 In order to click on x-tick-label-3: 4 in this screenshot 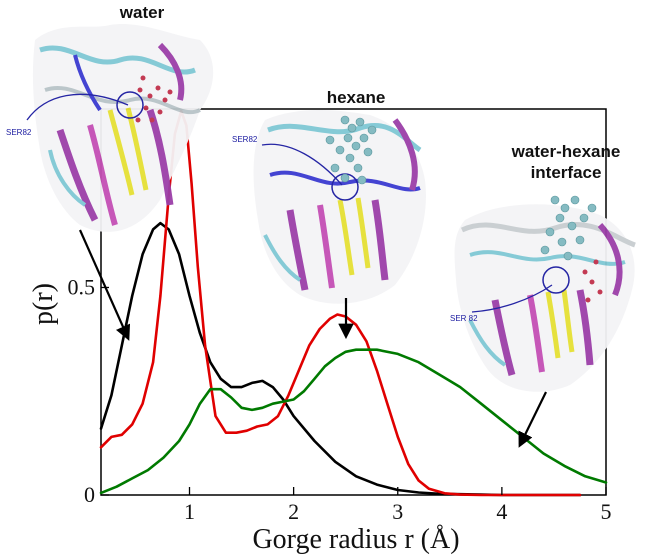, I will do `click(501, 511)`.